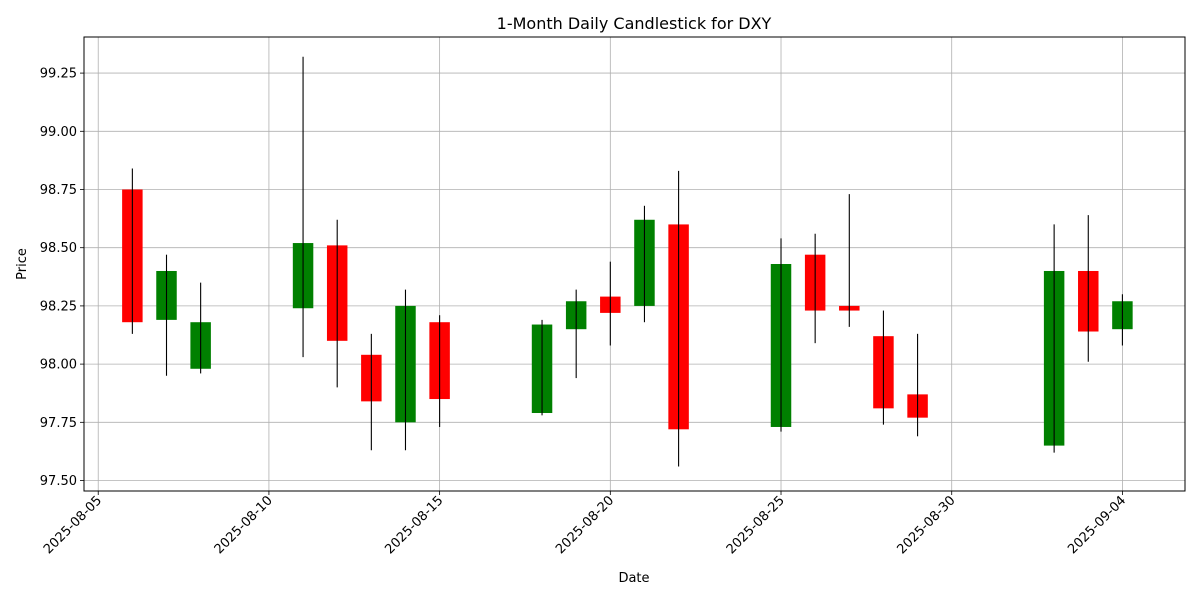  What do you see at coordinates (58, 74) in the screenshot?
I see `y-tick-label: 99.25` at bounding box center [58, 74].